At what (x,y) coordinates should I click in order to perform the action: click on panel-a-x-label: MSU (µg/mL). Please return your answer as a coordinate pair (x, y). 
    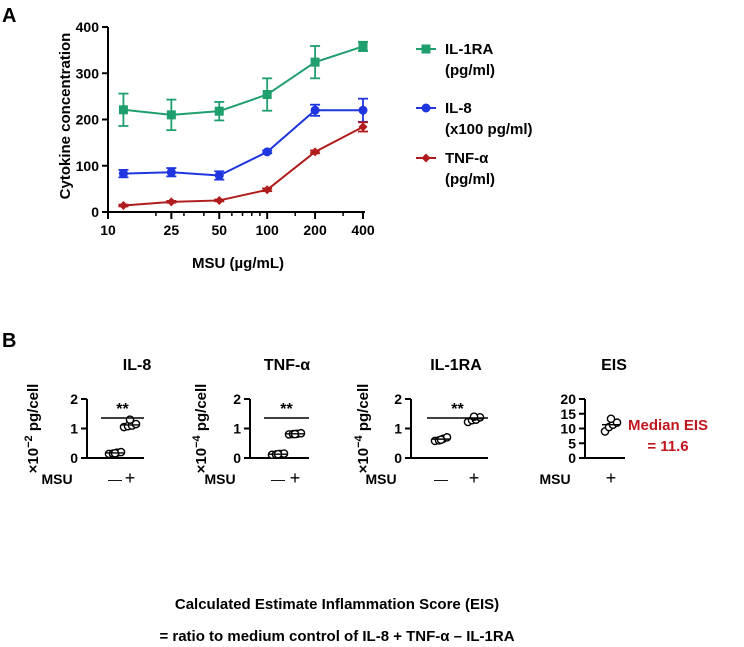
    Looking at the image, I should click on (238, 263).